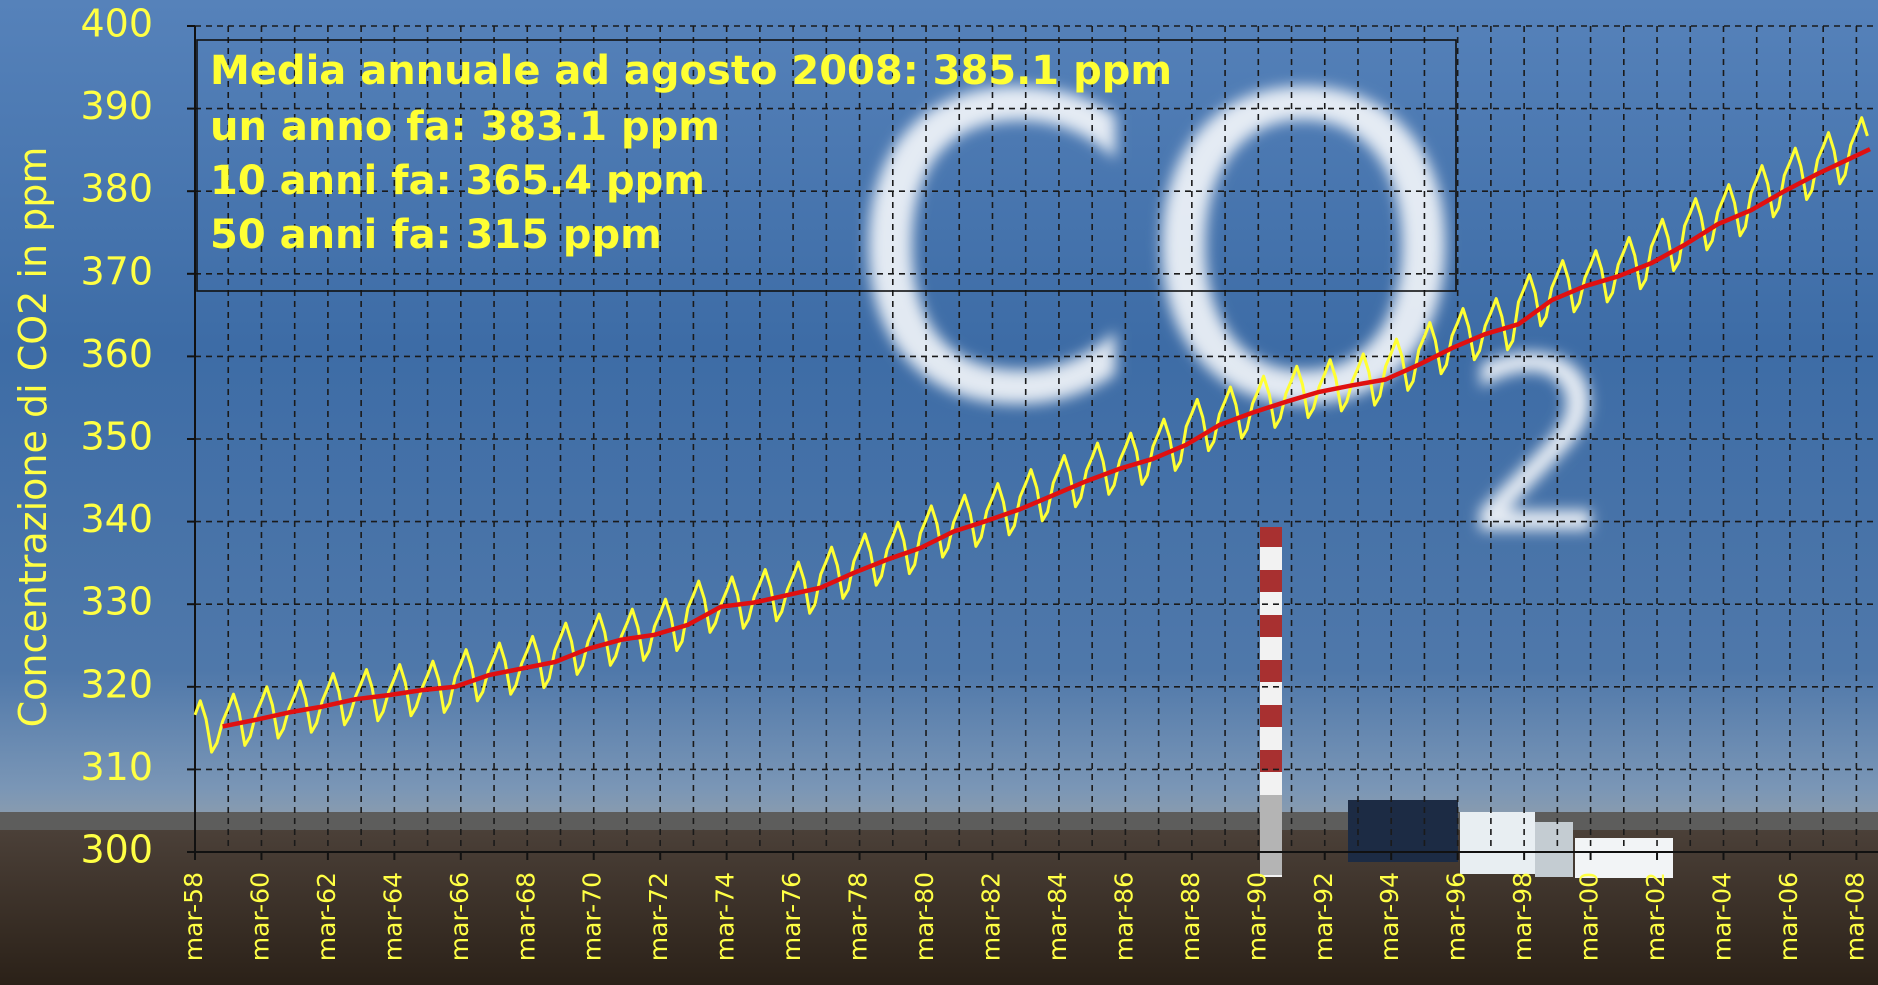 This screenshot has width=1878, height=985. Describe the element at coordinates (1323, 916) in the screenshot. I see `x-tick-label: mar-92` at that location.